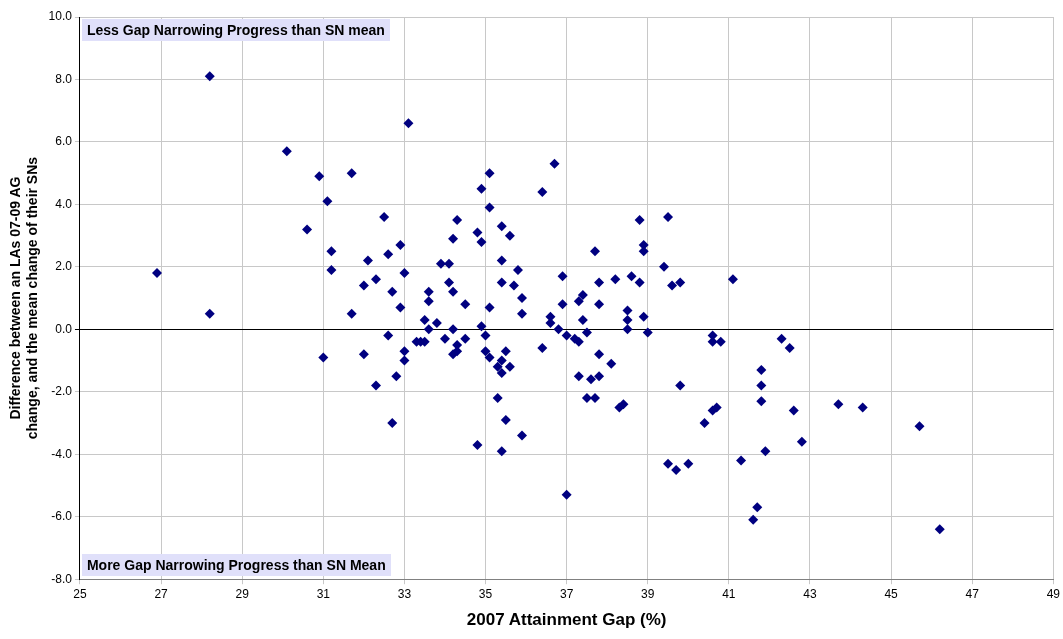 The height and width of the screenshot is (639, 1063). I want to click on y-tick-label: -2.0, so click(62, 391).